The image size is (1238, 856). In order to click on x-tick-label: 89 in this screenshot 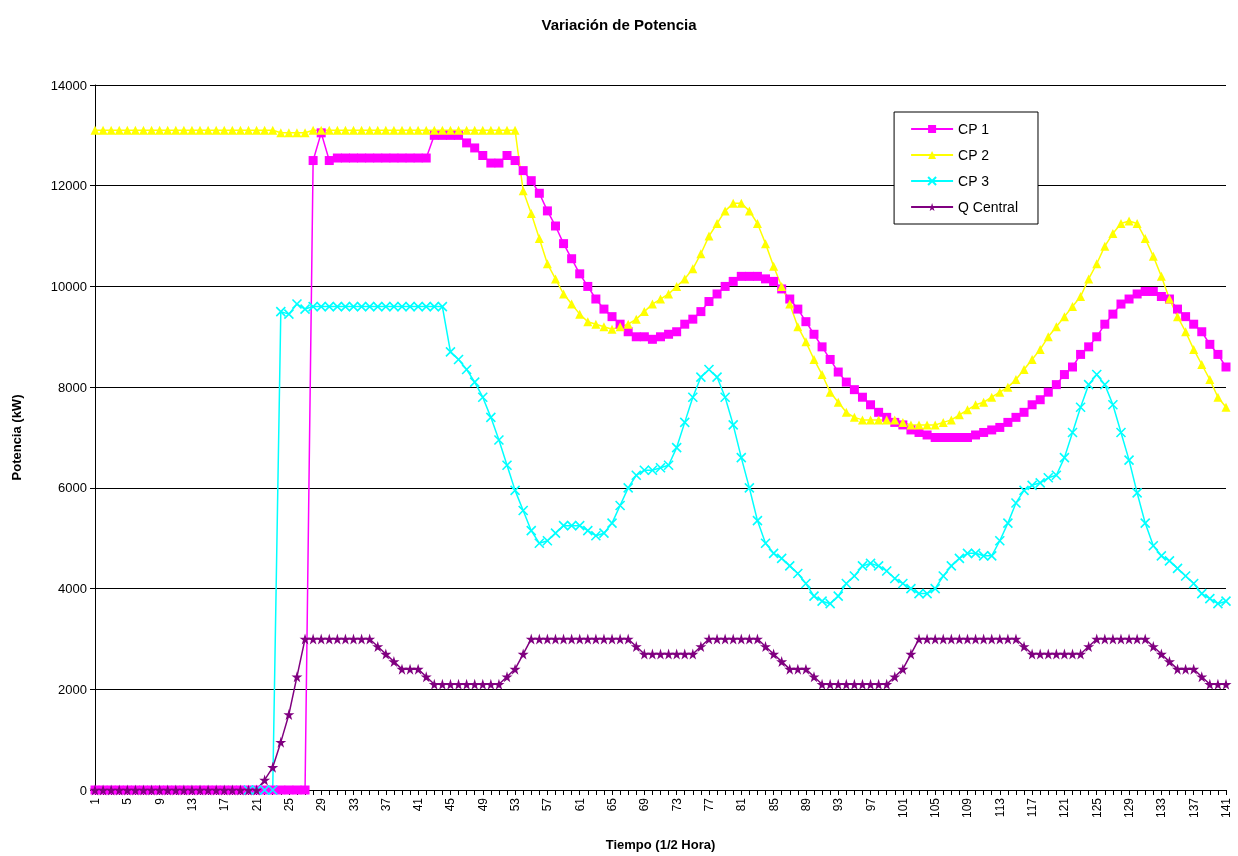, I will do `click(805, 804)`.